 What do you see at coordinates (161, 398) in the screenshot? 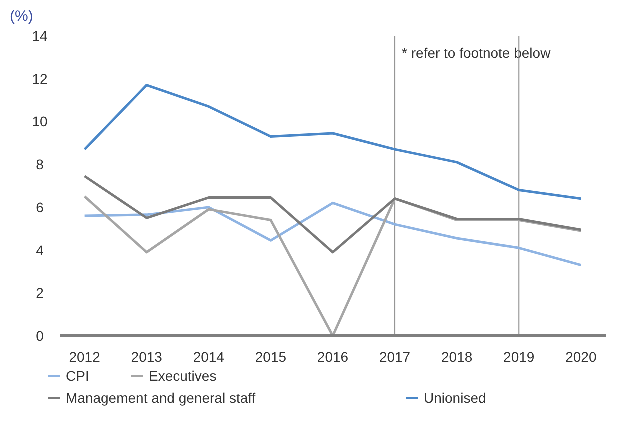
I see `legend-label: Management and general staff` at bounding box center [161, 398].